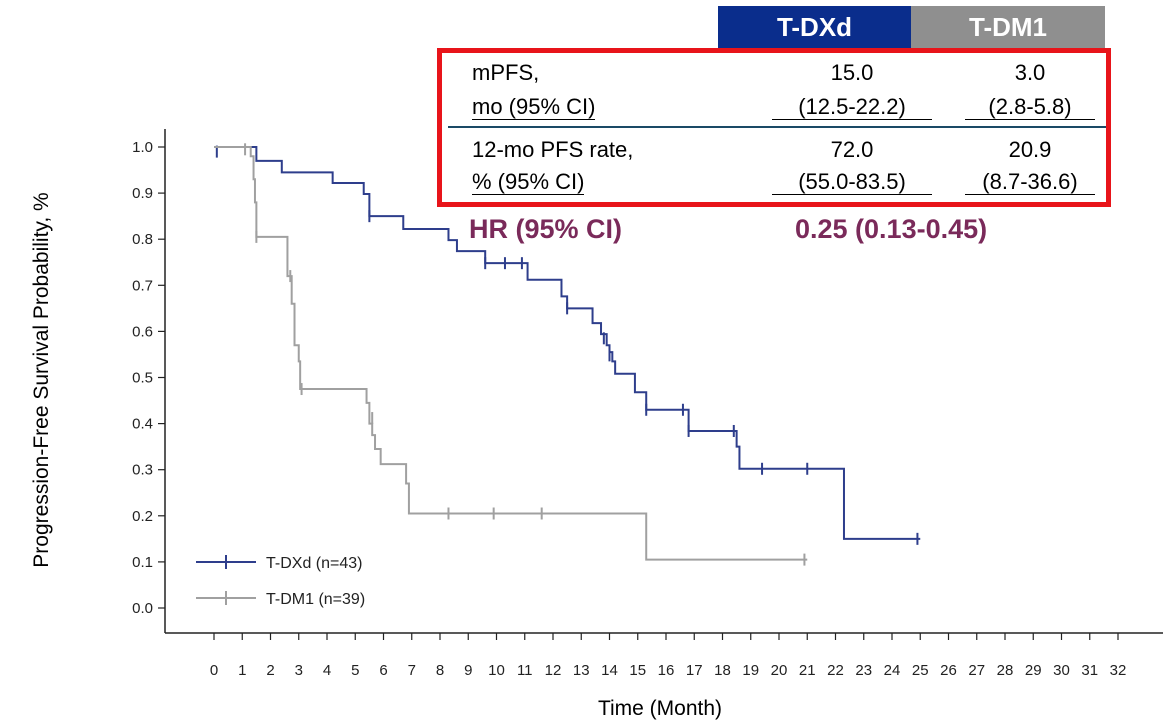 The width and height of the screenshot is (1163, 722). Describe the element at coordinates (142, 285) in the screenshot. I see `y-tick-label: 0.7` at that location.